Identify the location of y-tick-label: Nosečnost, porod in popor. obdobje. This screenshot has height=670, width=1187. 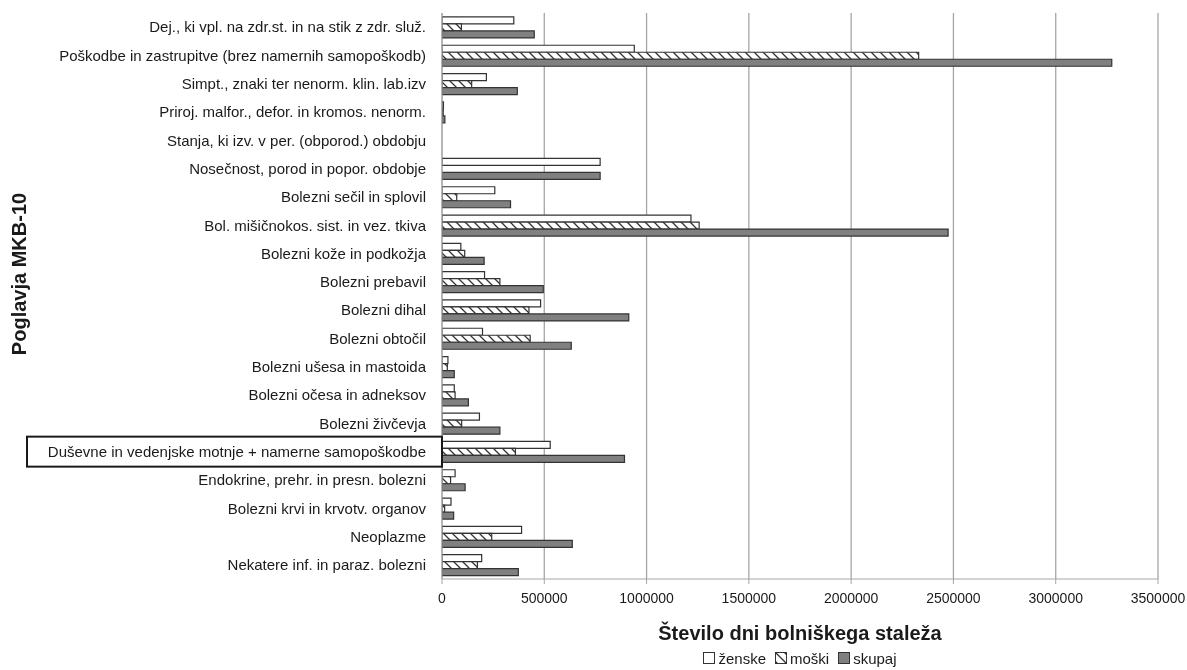
(307, 168).